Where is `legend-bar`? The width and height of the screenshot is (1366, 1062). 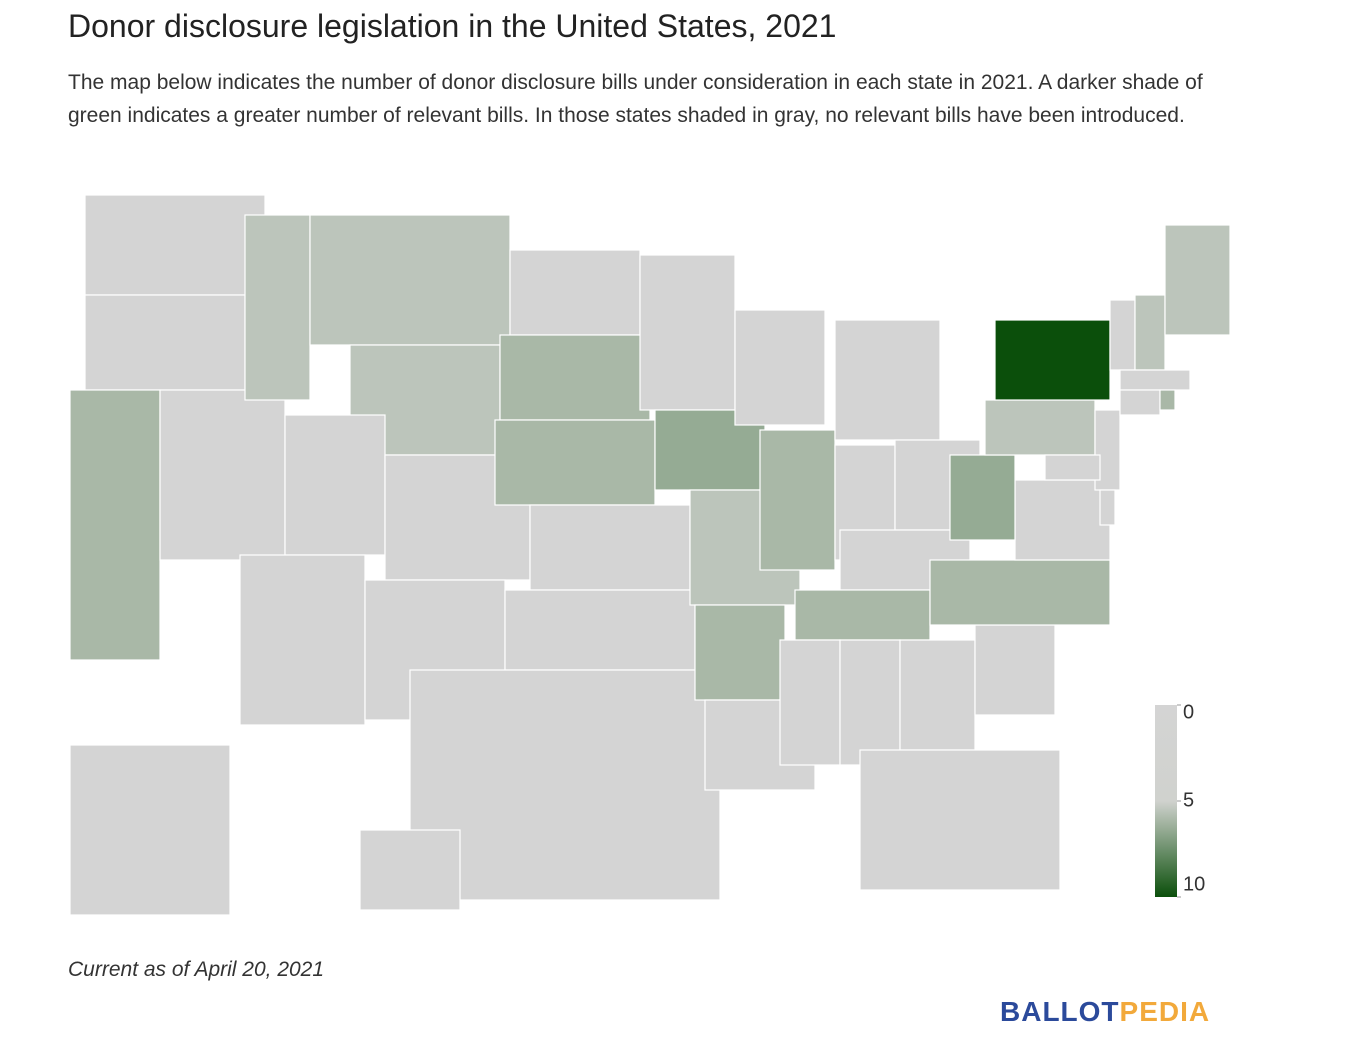 legend-bar is located at coordinates (1166, 801).